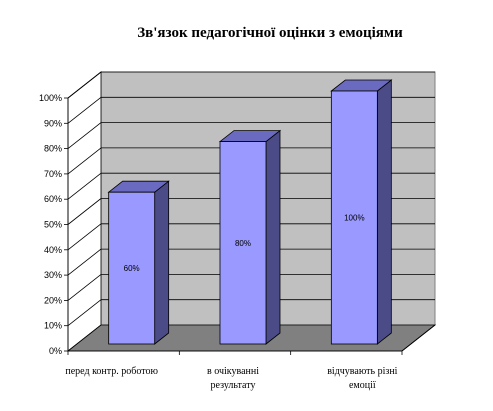 The height and width of the screenshot is (411, 493). I want to click on data-label: 100%, so click(354, 218).